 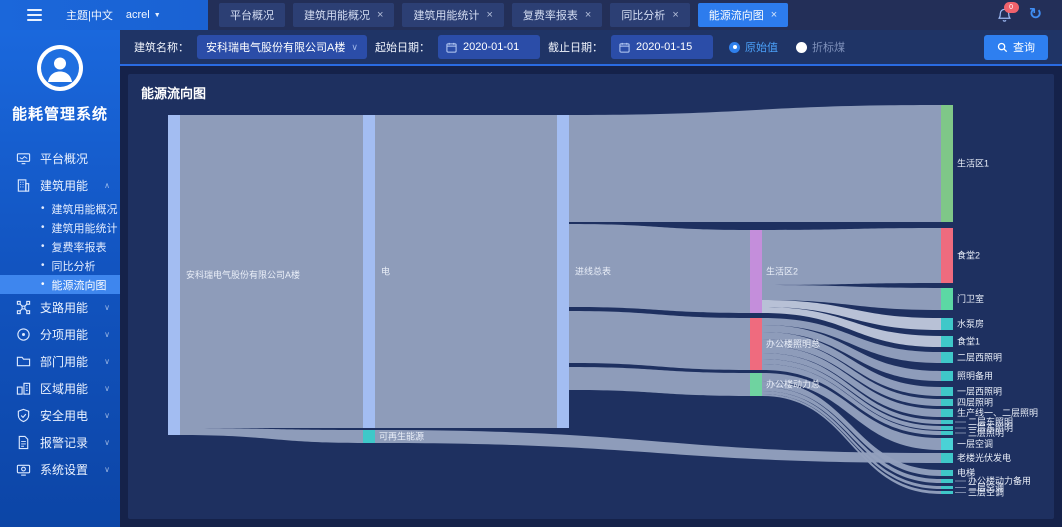 I want to click on caret-down-icon: ▼, so click(x=157, y=15).